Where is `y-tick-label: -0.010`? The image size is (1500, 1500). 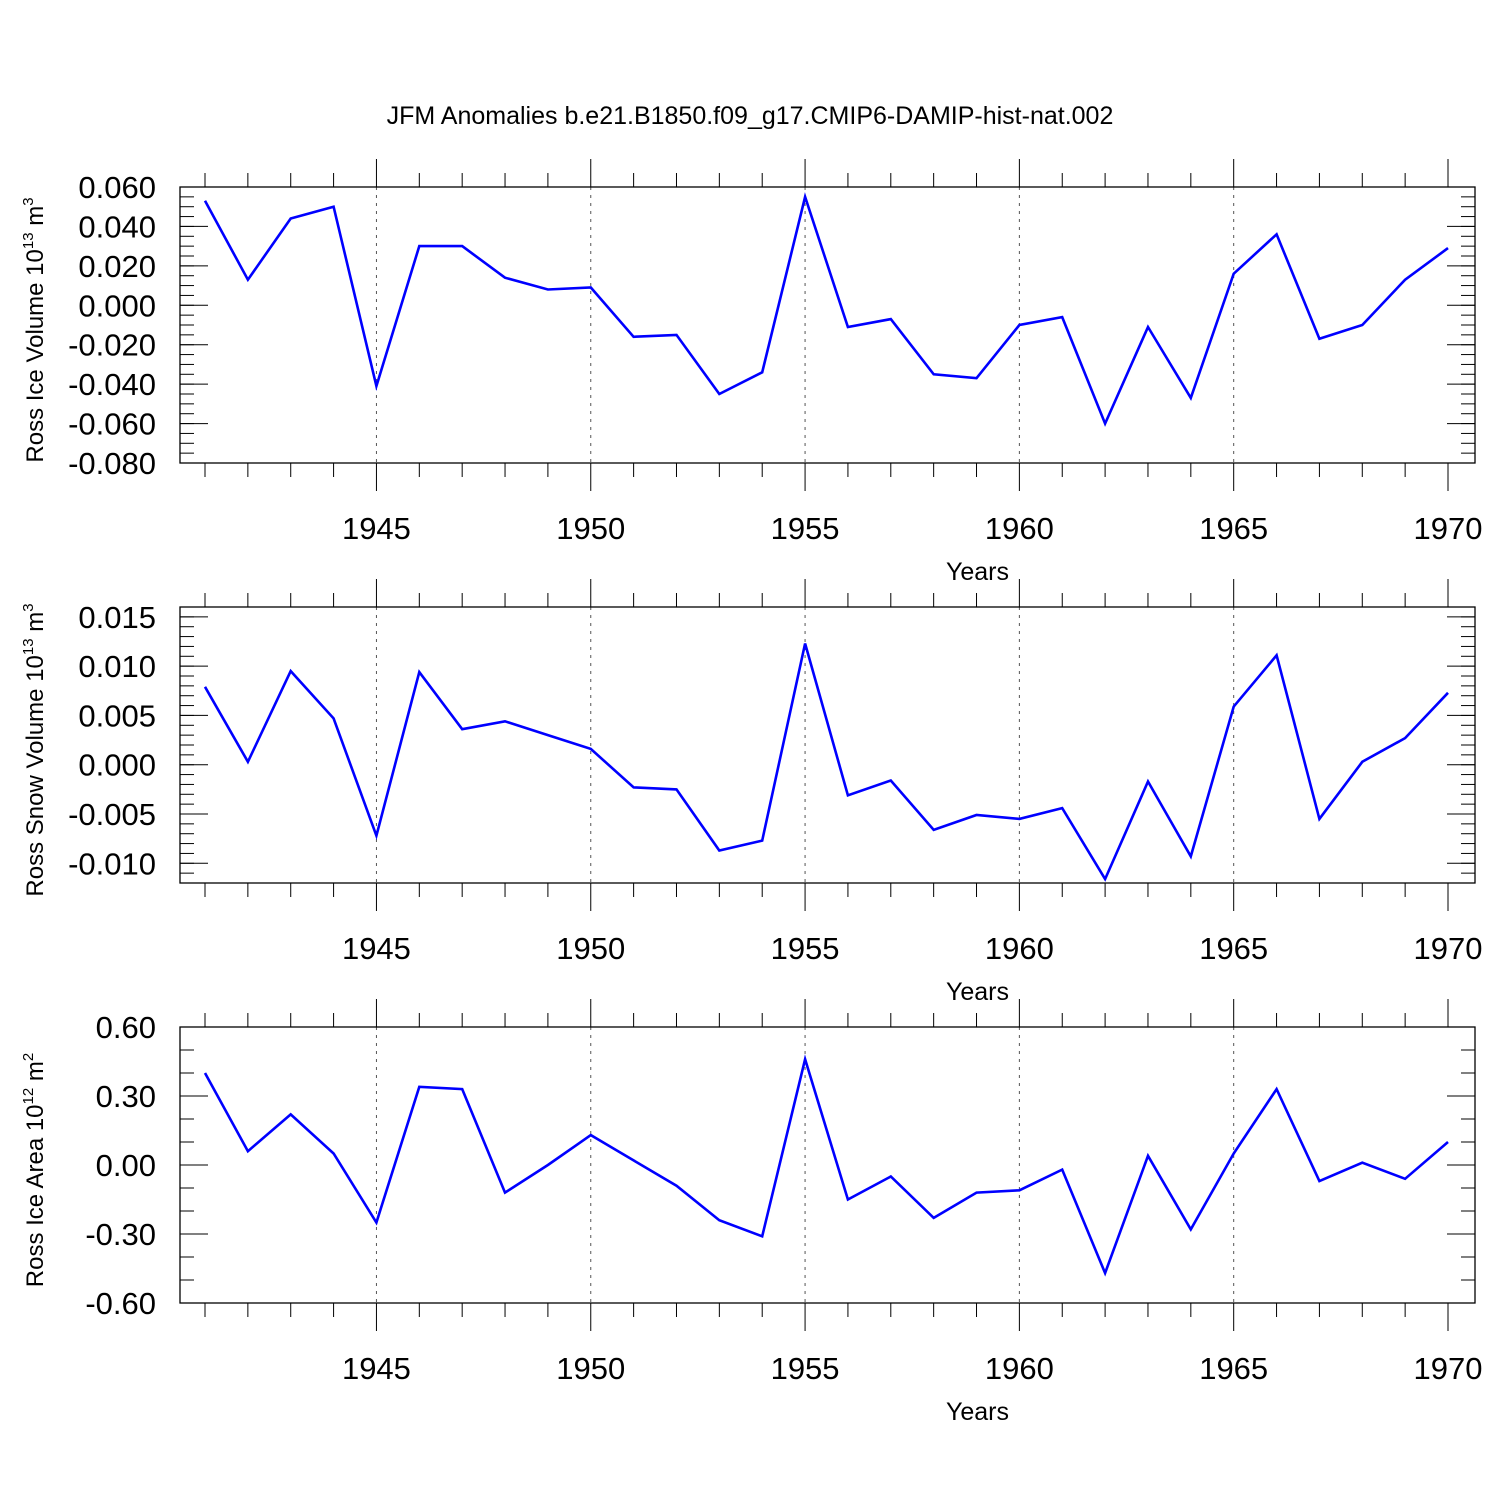
y-tick-label: -0.010 is located at coordinates (112, 863).